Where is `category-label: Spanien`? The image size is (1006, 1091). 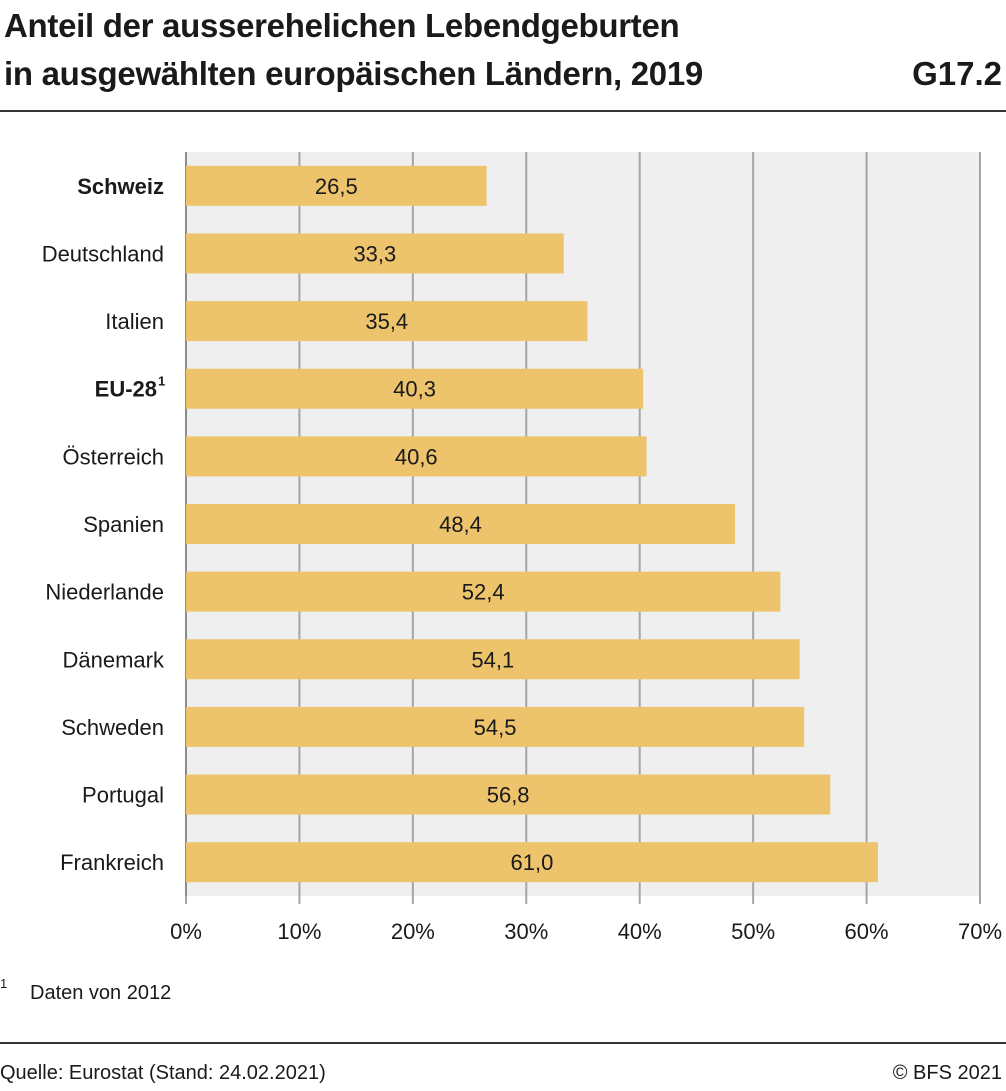
category-label: Spanien is located at coordinates (123, 524).